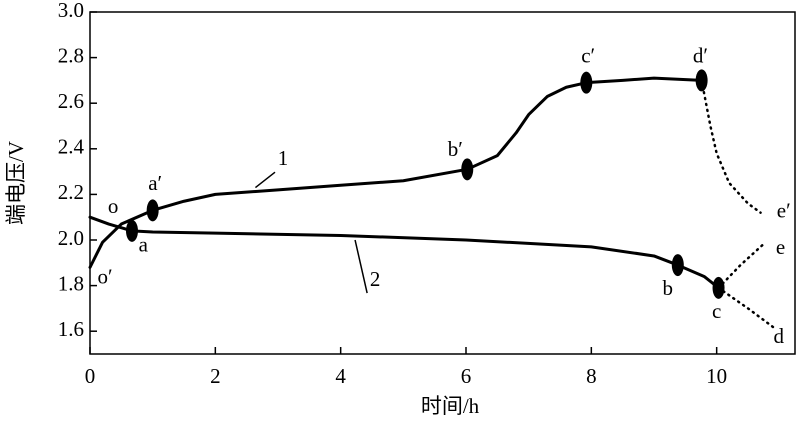 This screenshot has width=799, height=423. What do you see at coordinates (450, 406) in the screenshot?
I see `x-axis-label: 时间/h` at bounding box center [450, 406].